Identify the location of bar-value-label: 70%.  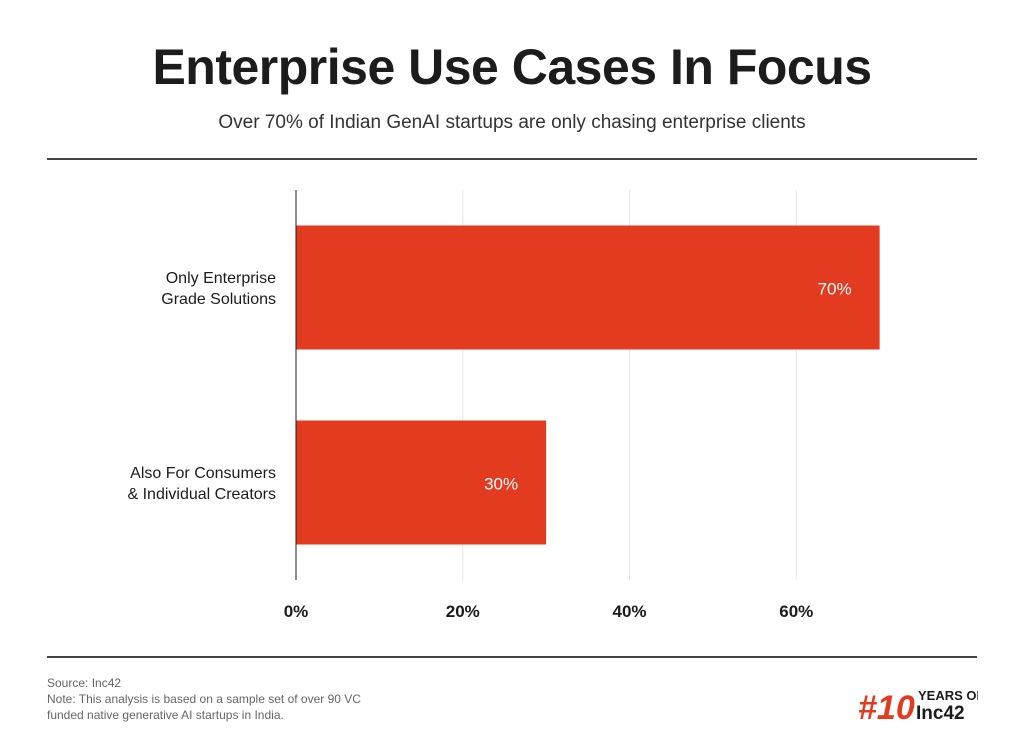
(835, 289).